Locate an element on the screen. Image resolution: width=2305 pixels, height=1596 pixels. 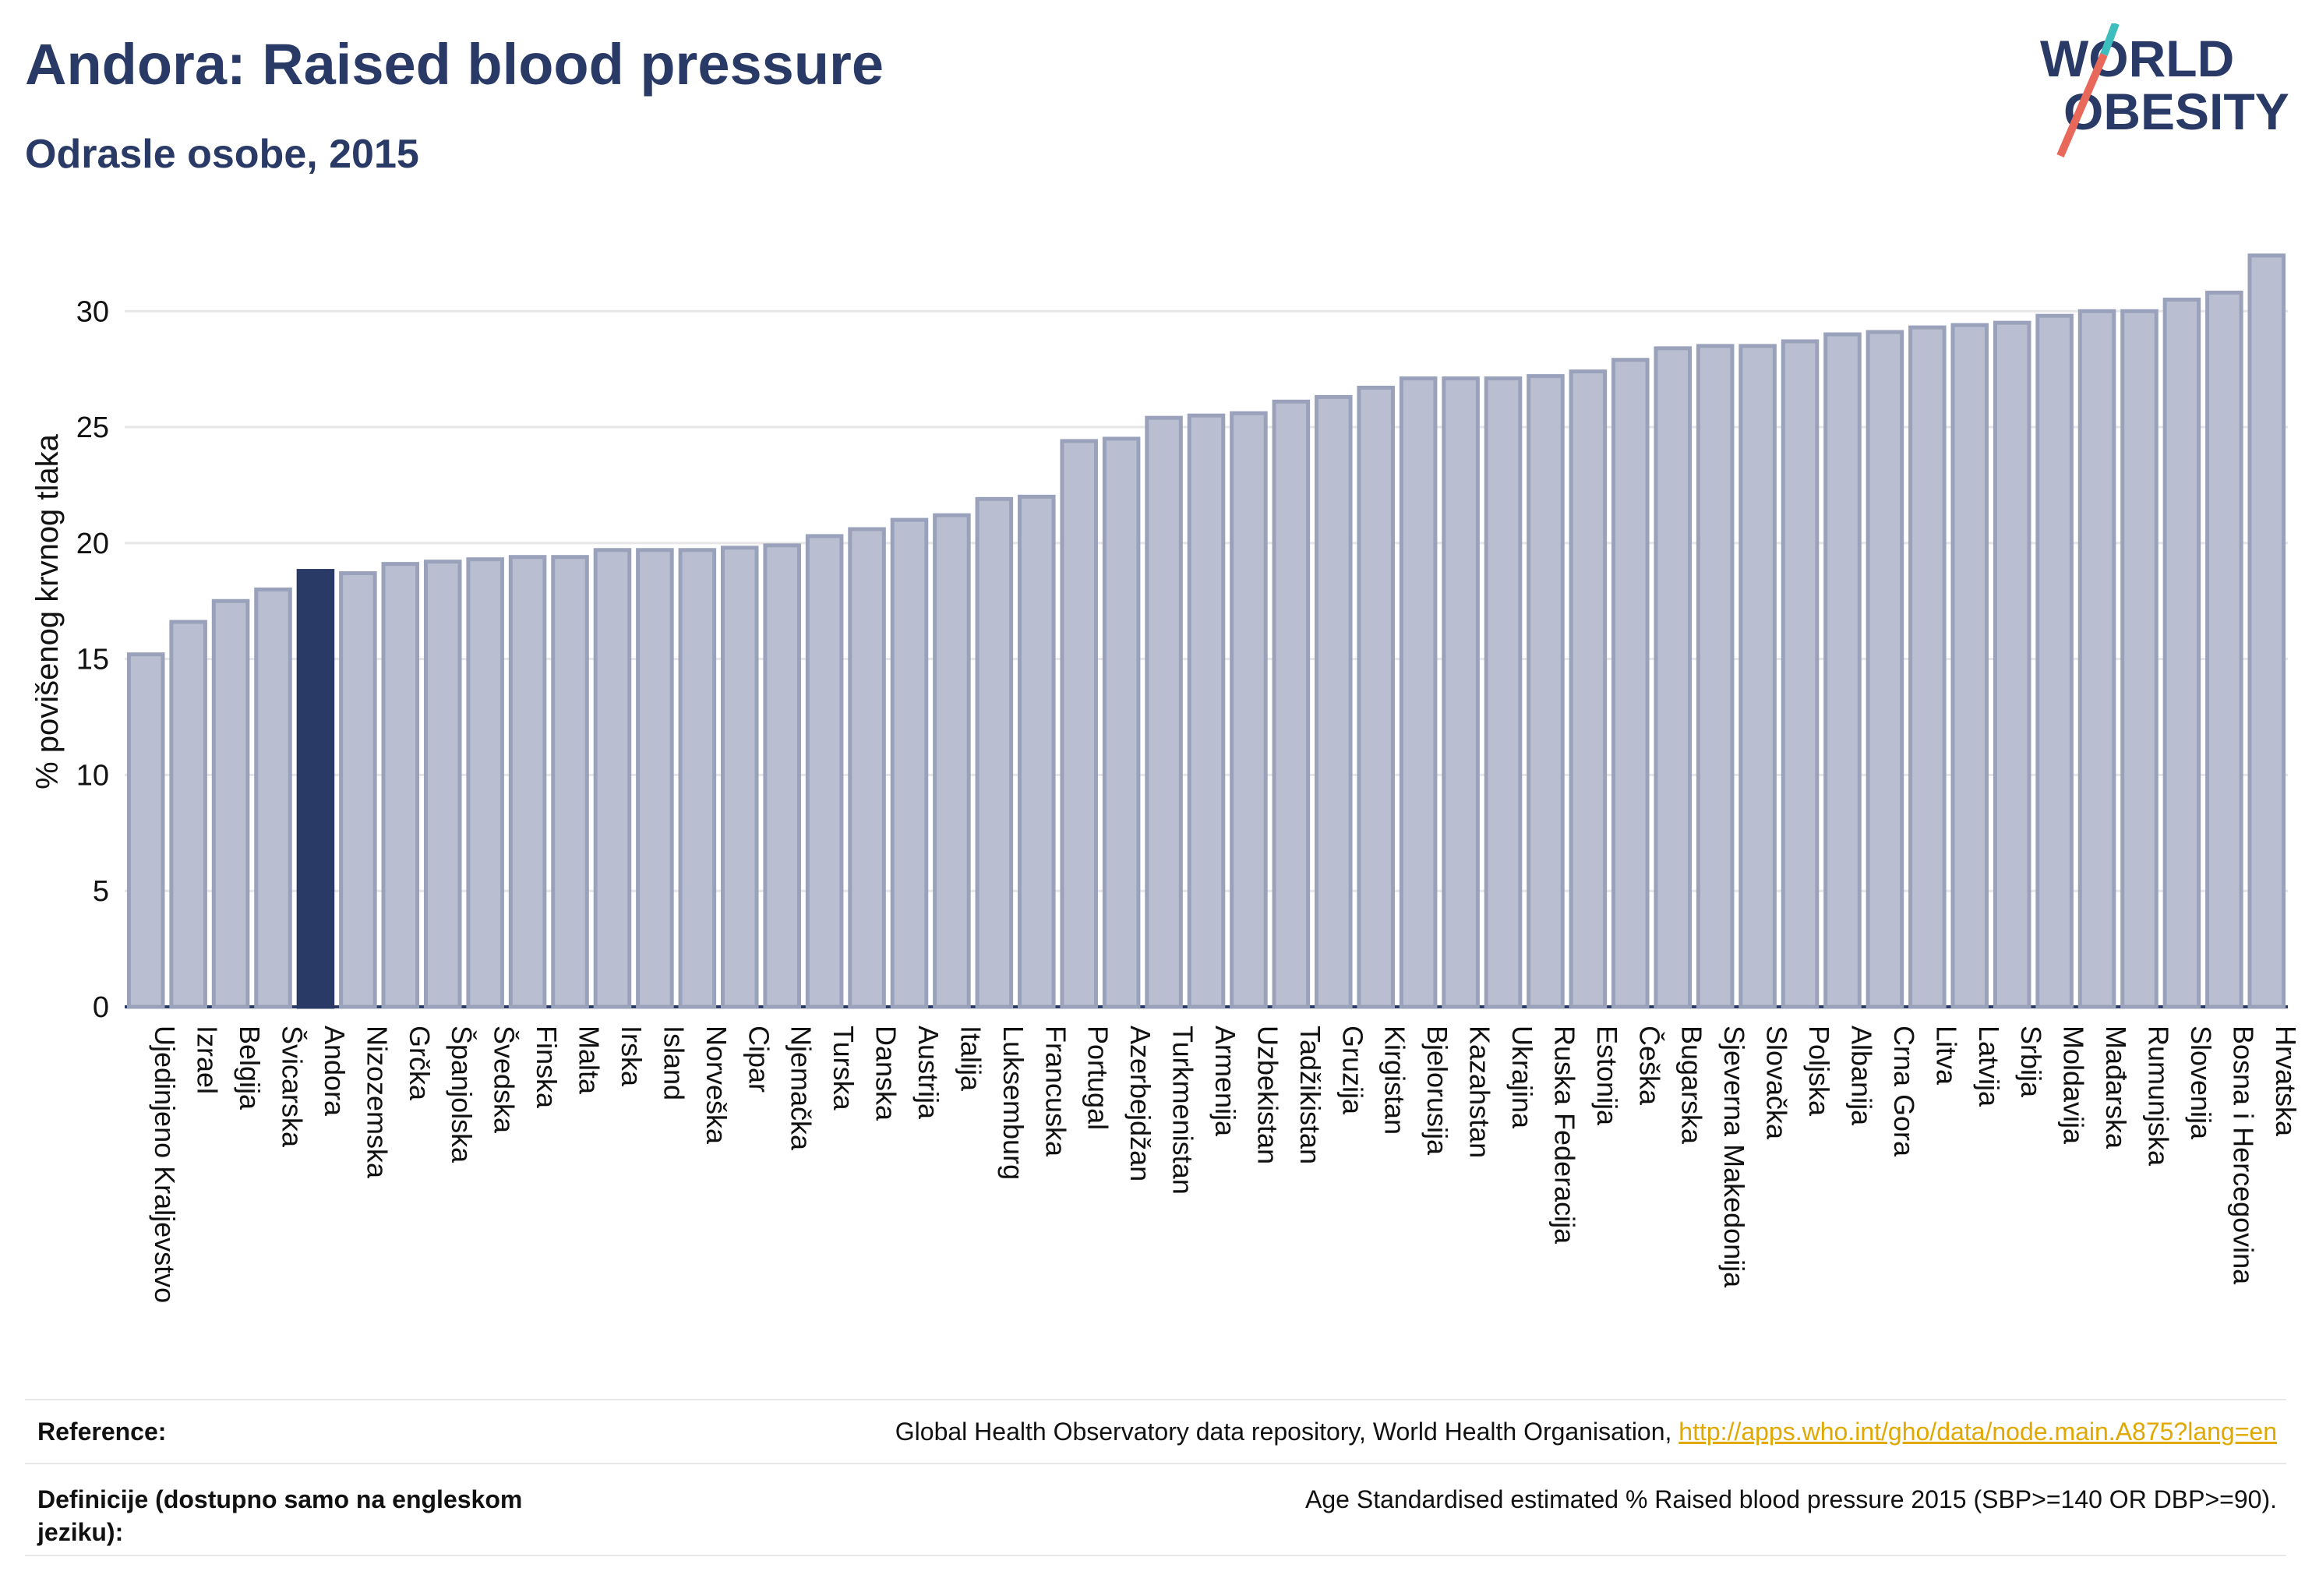
x-tick-label: Poljska is located at coordinates (1819, 1071).